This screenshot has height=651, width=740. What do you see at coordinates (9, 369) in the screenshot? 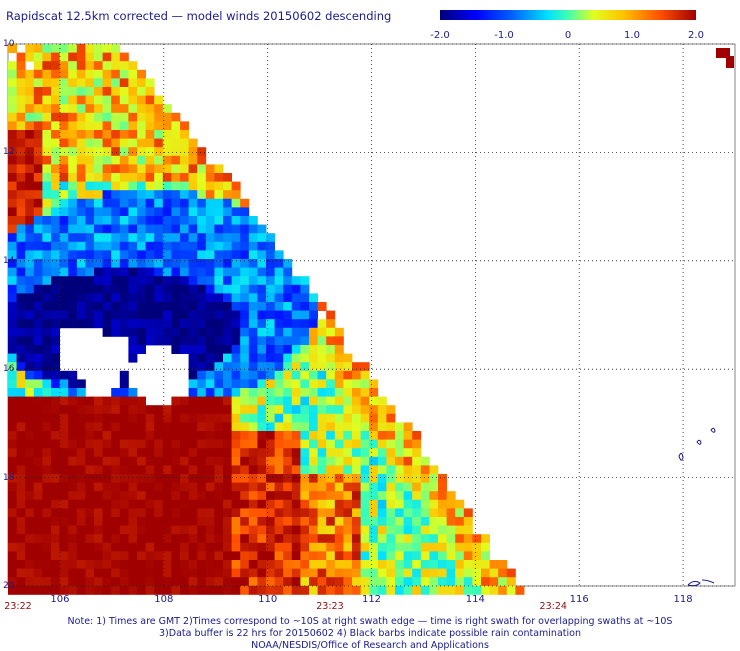
I see `y-tick-label: 16` at bounding box center [9, 369].